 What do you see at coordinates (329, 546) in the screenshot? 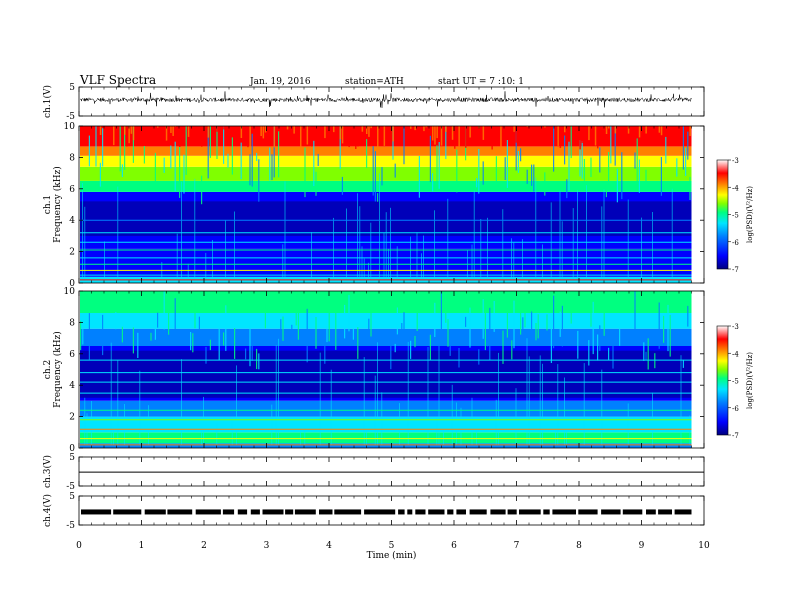
I see `x-tick-label: 4` at bounding box center [329, 546].